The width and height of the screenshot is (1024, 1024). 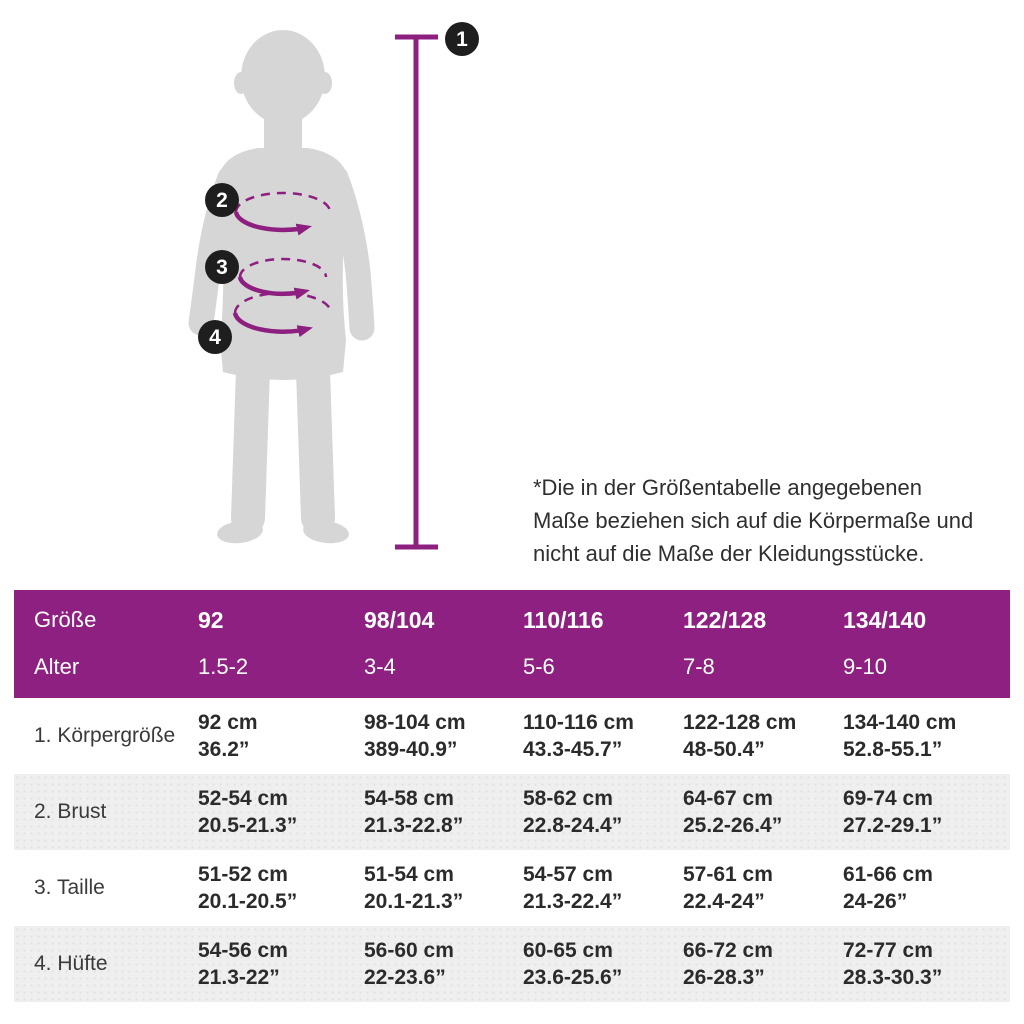 What do you see at coordinates (573, 901) in the screenshot?
I see `inch-value: 21.3-22.4”` at bounding box center [573, 901].